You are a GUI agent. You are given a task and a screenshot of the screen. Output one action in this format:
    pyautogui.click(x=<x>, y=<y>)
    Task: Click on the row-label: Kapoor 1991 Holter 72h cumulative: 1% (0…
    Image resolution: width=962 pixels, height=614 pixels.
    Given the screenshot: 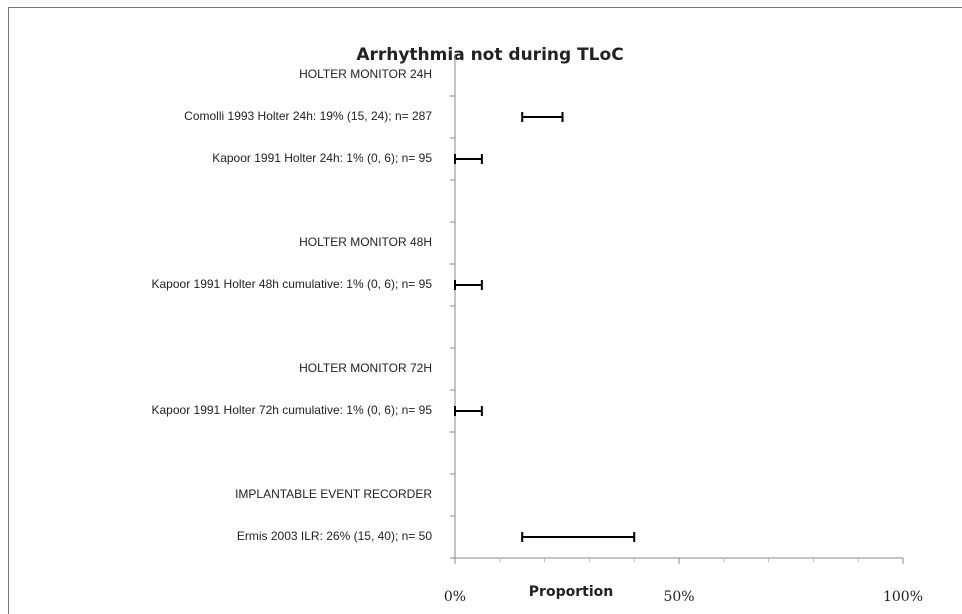 What is the action you would take?
    pyautogui.click(x=292, y=410)
    